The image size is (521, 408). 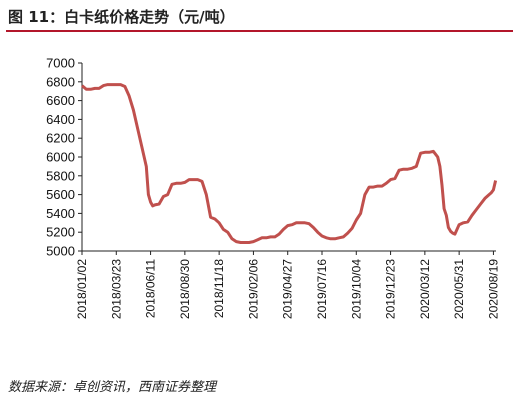 I want to click on x-tick: 2019/07/16, so click(x=322, y=285).